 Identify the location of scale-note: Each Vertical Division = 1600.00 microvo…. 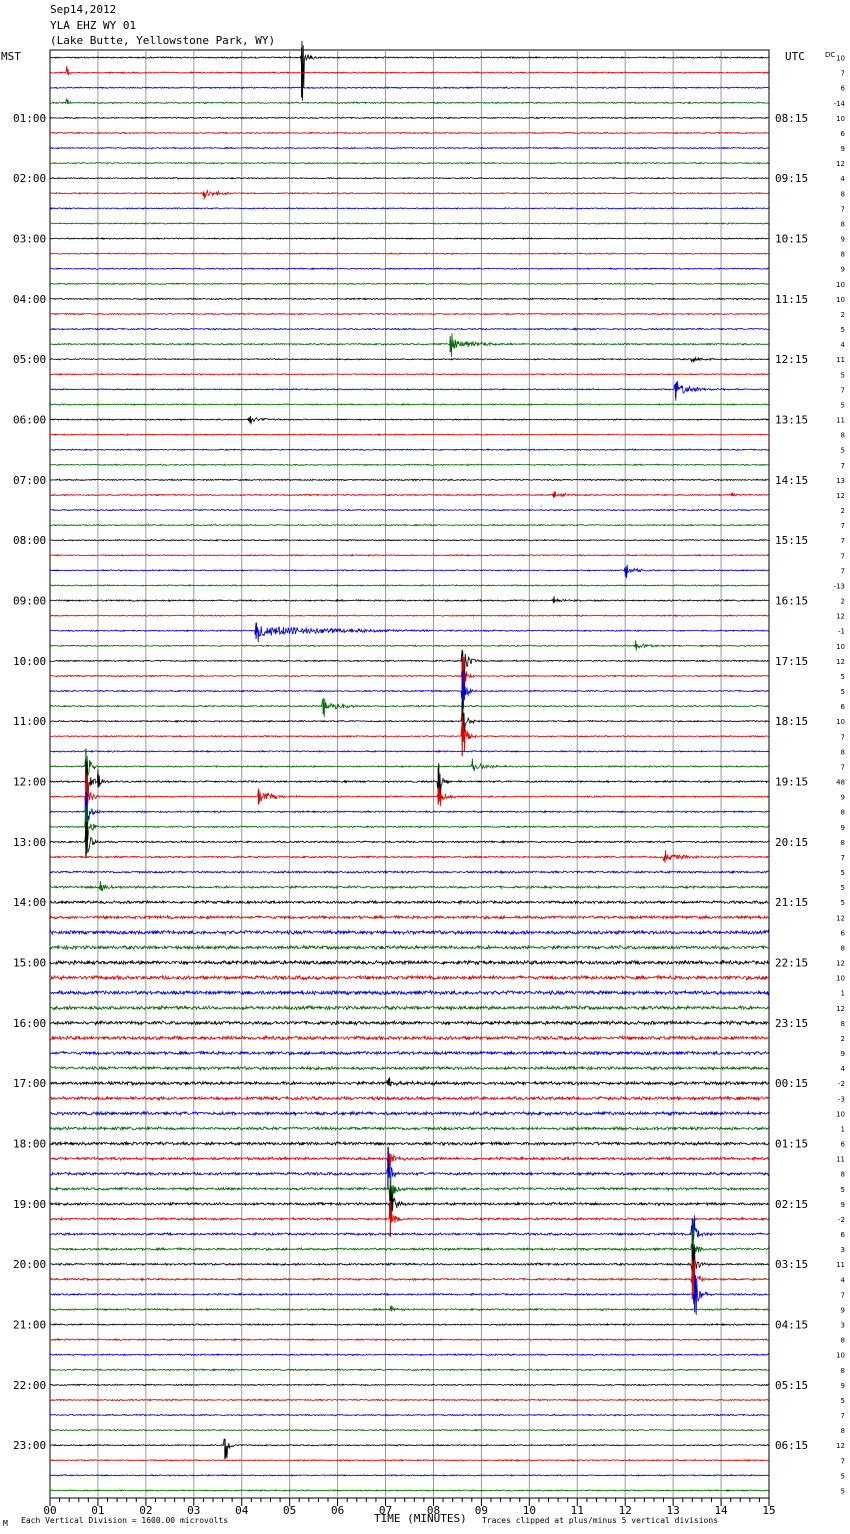
(125, 1520).